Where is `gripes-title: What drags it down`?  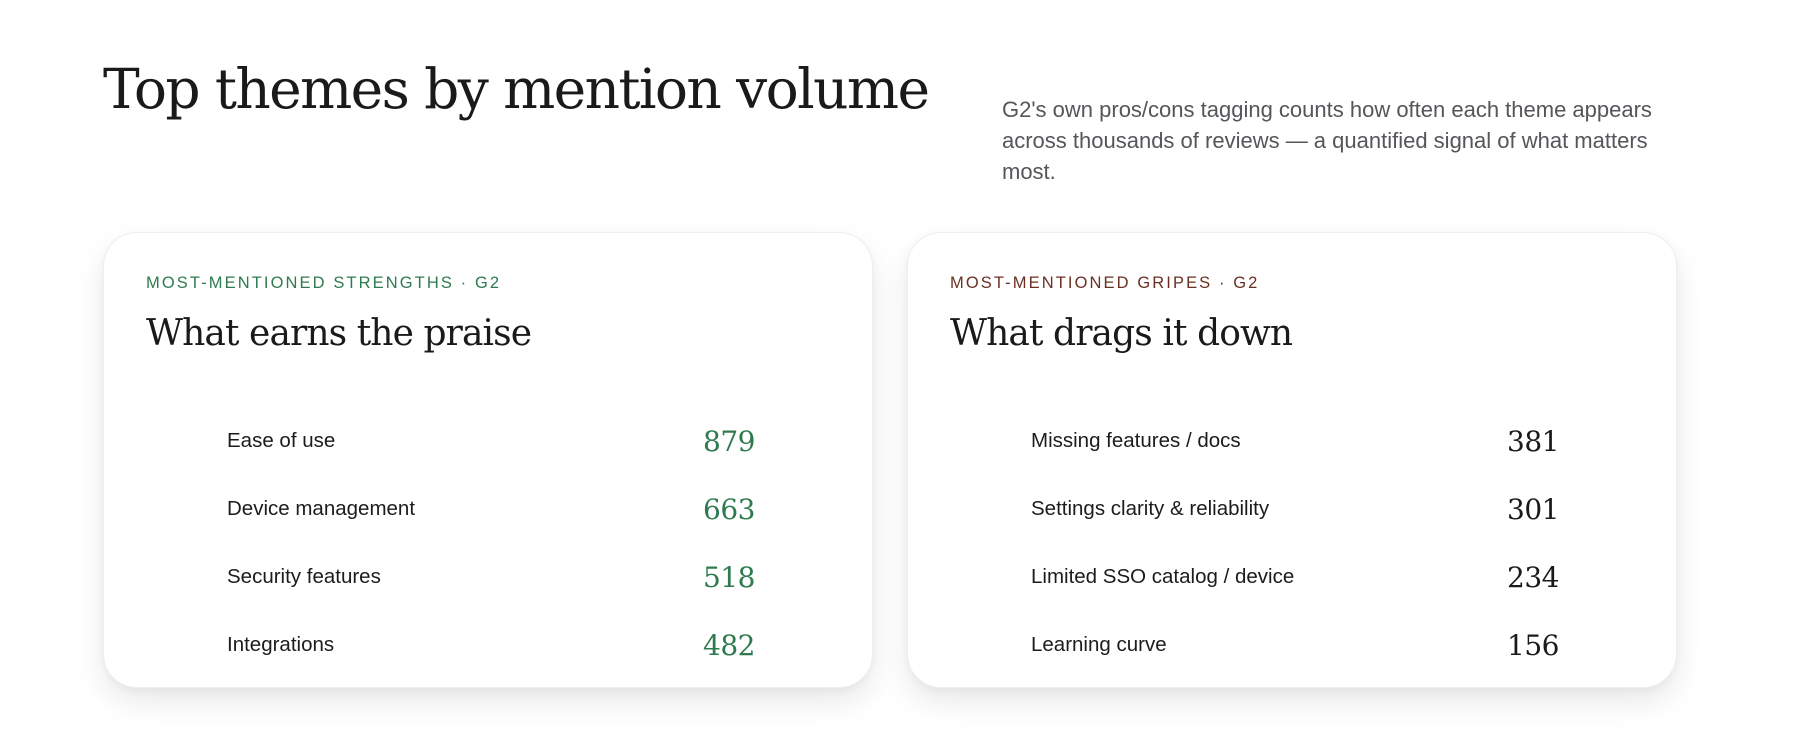
gripes-title: What drags it down is located at coordinates (1121, 333).